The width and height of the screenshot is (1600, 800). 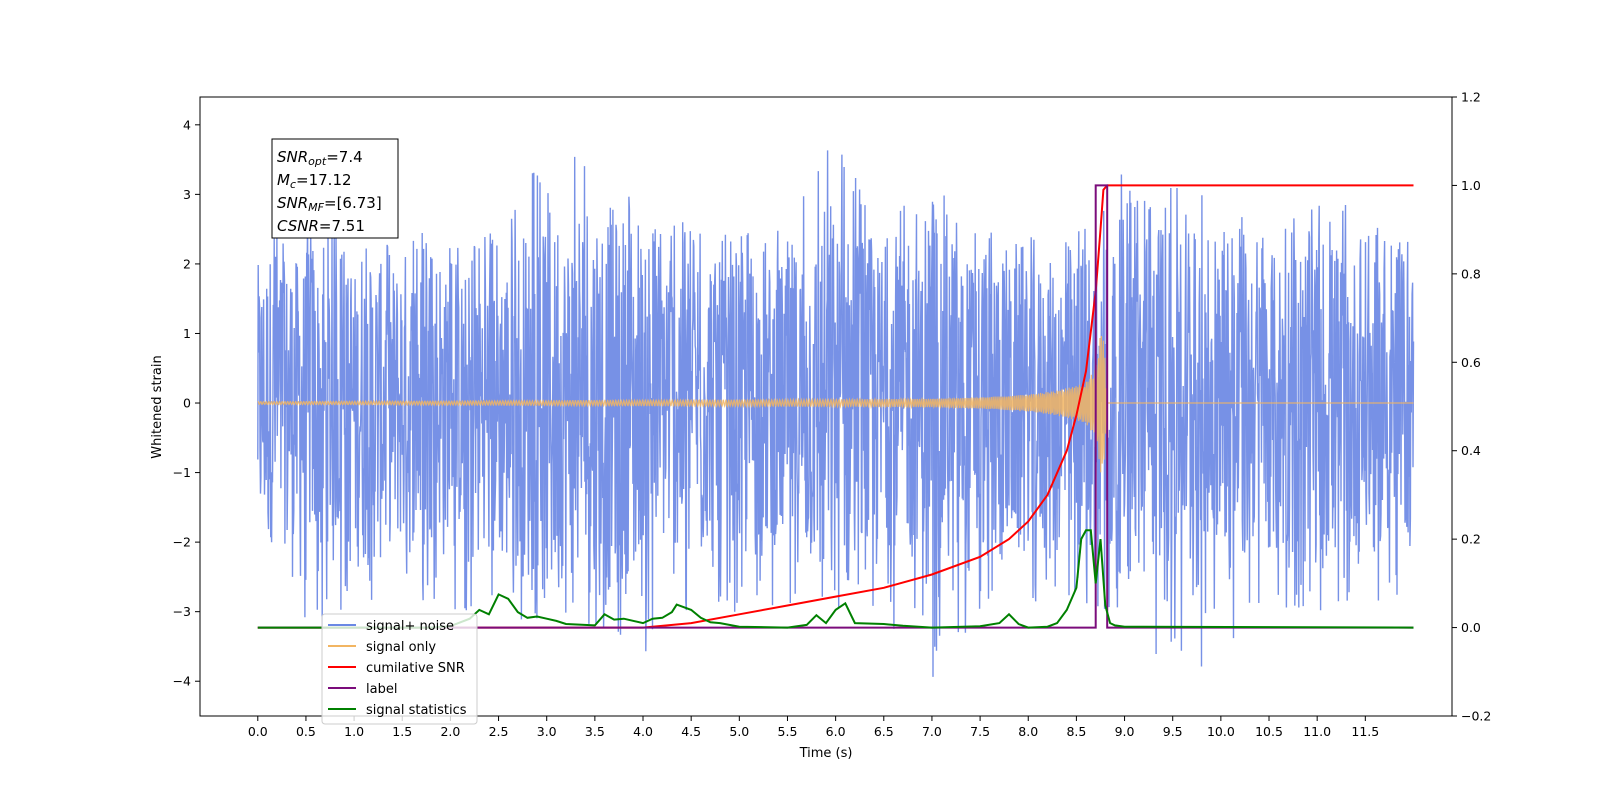 I want to click on x-tick-label: 6.5, so click(x=884, y=731).